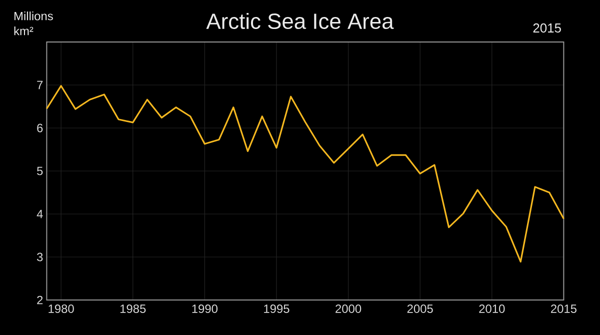 The width and height of the screenshot is (600, 335). I want to click on y-tick-label: 2, so click(40, 300).